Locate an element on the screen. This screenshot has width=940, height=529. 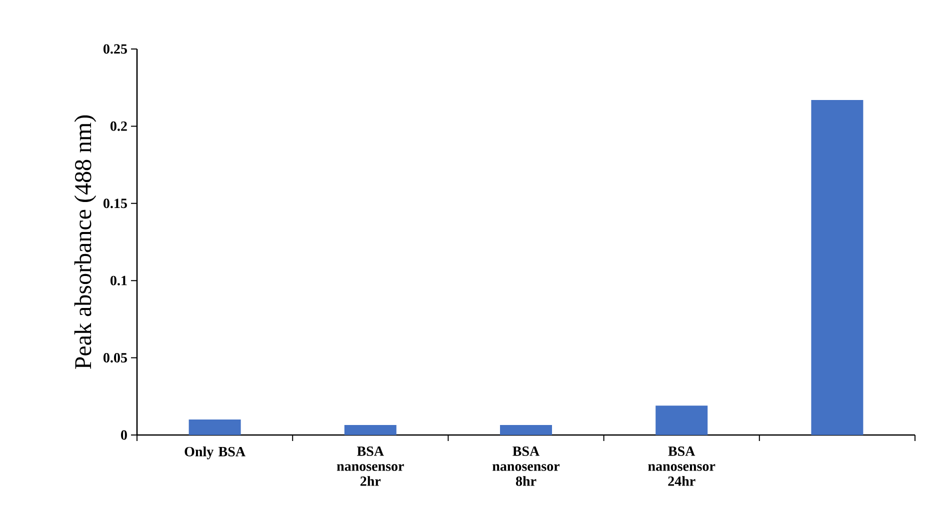
y-tick-label: 0.25 is located at coordinates (115, 49).